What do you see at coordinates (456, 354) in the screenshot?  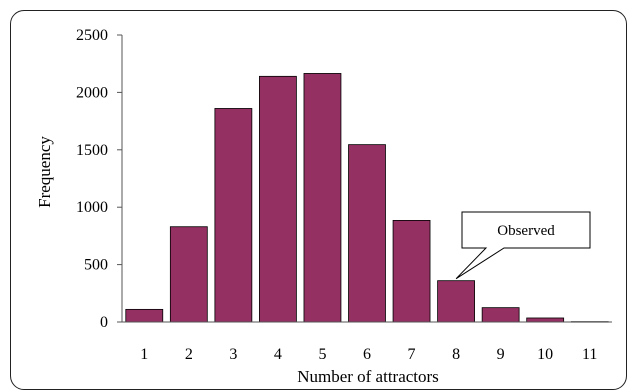 I see `x-tick-label-8: 8` at bounding box center [456, 354].